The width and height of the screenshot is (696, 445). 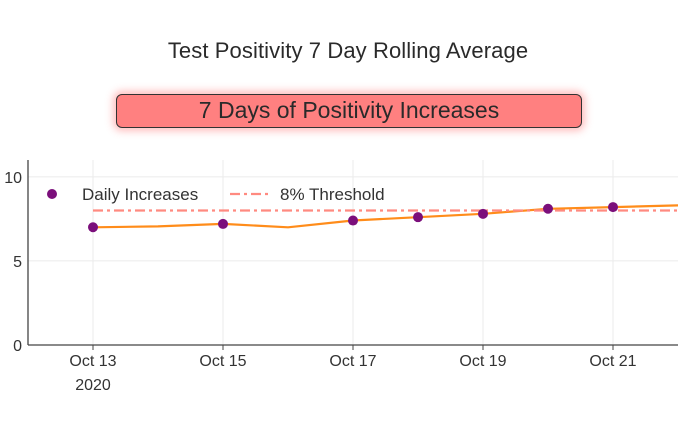 What do you see at coordinates (612, 361) in the screenshot?
I see `x-tick-label: Oct 21` at bounding box center [612, 361].